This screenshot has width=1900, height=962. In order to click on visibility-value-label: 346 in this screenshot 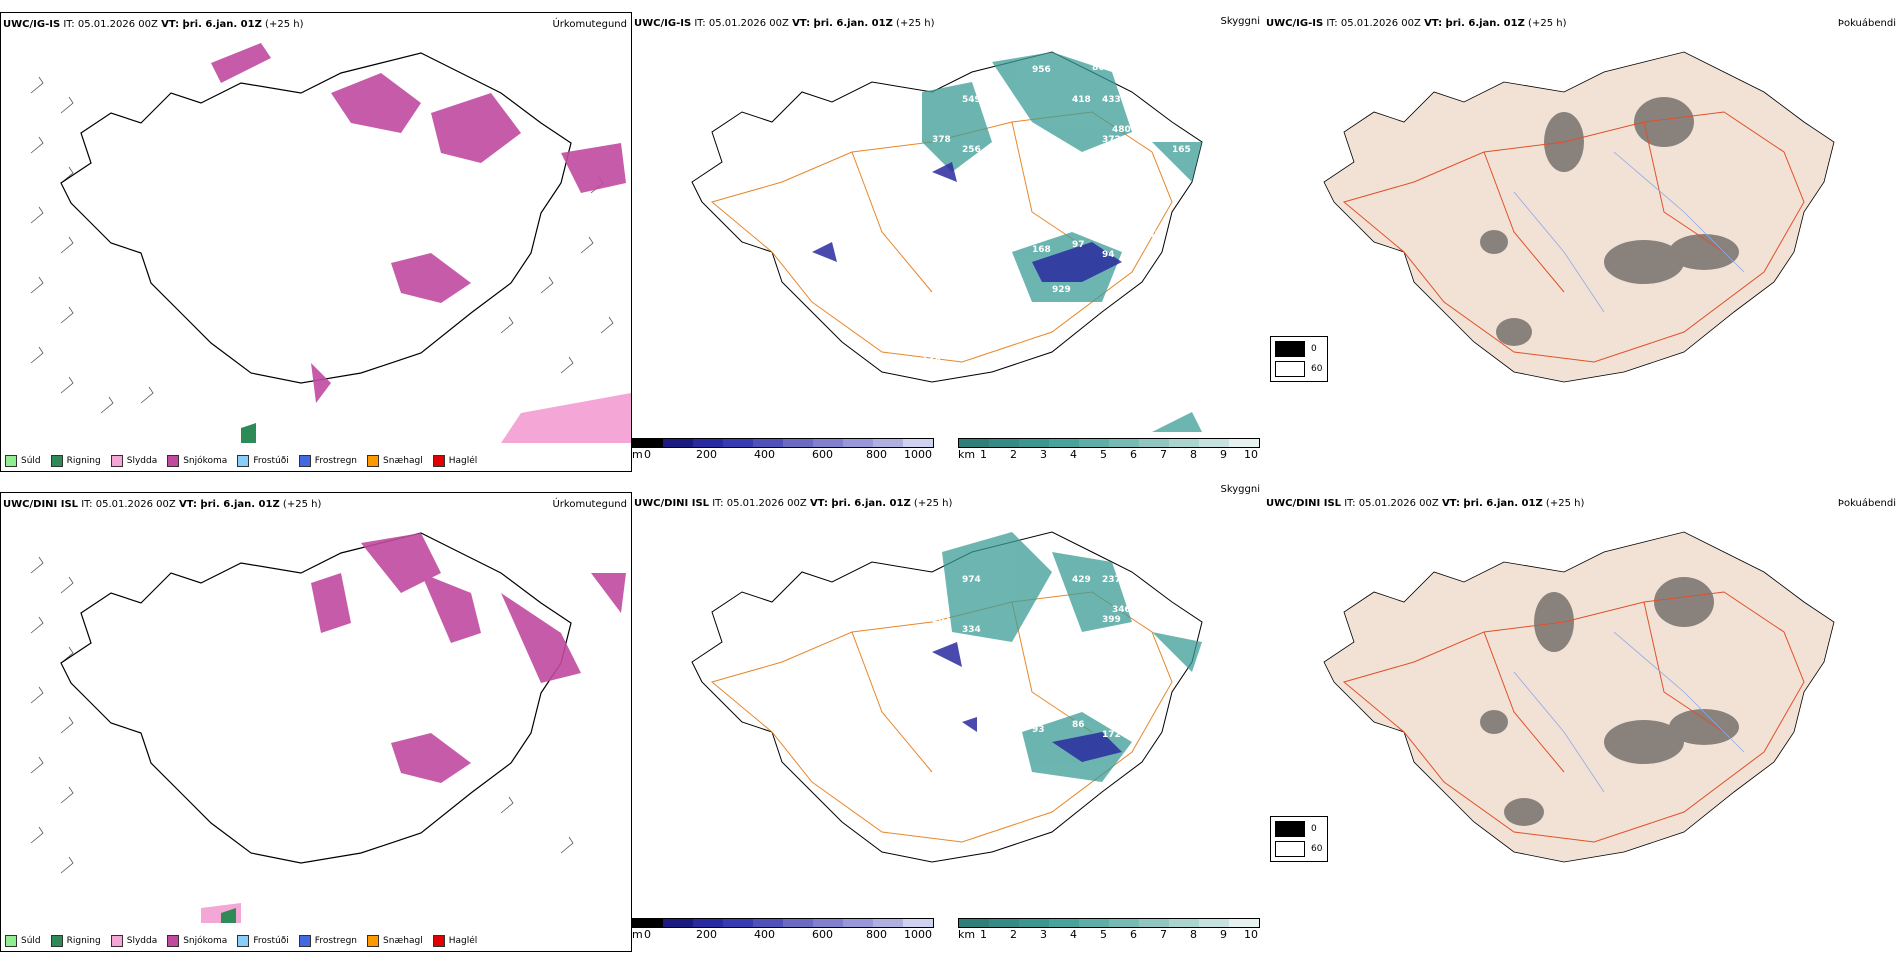, I will do `click(1121, 610)`.